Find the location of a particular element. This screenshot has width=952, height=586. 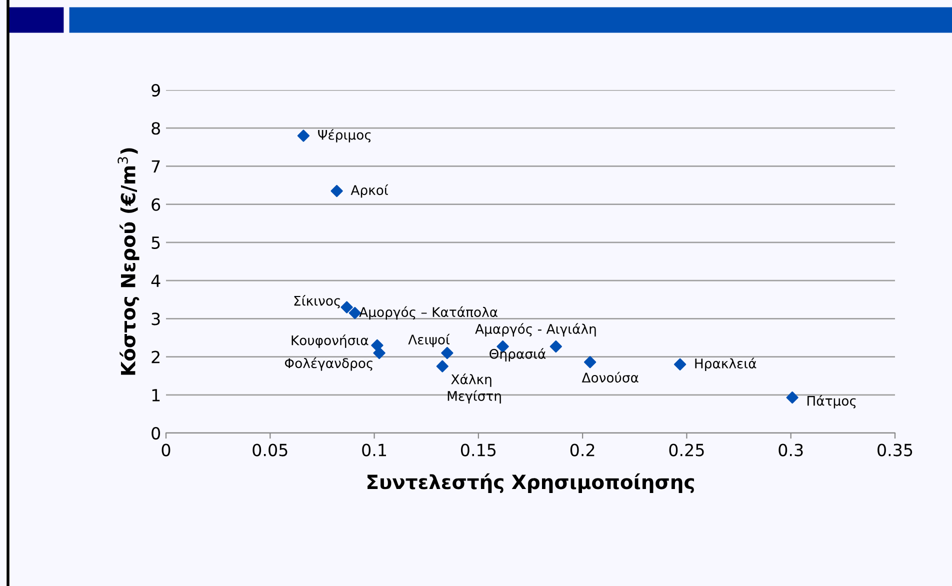

annotation: Ψέριμος is located at coordinates (344, 135).